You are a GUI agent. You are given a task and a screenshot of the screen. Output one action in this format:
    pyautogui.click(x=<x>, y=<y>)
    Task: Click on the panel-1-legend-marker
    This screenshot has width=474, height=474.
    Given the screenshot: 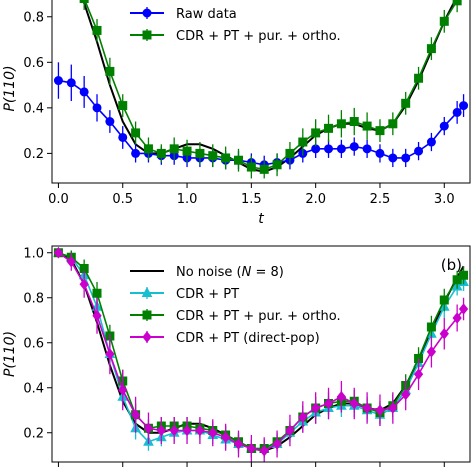 What is the action you would take?
    pyautogui.click(x=147, y=13)
    